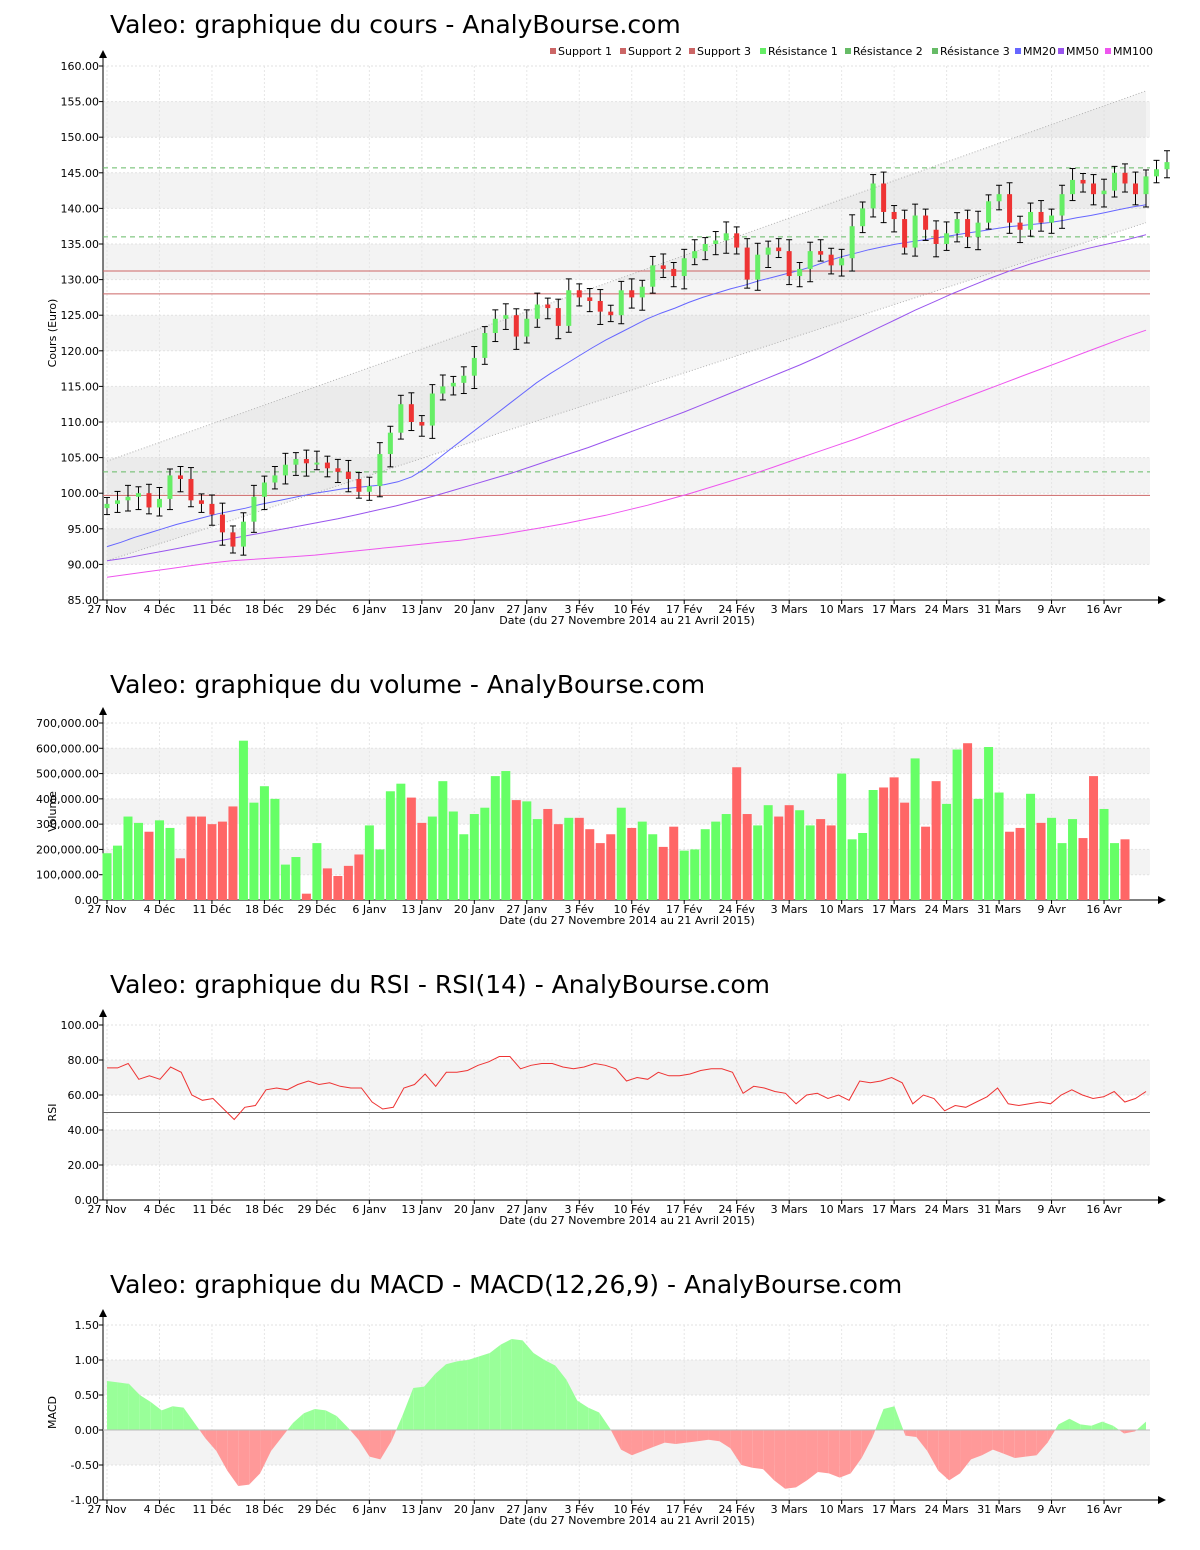 This screenshot has width=1200, height=1550. Describe the element at coordinates (52, 1412) in the screenshot. I see `y-axis-label: MACD` at that location.